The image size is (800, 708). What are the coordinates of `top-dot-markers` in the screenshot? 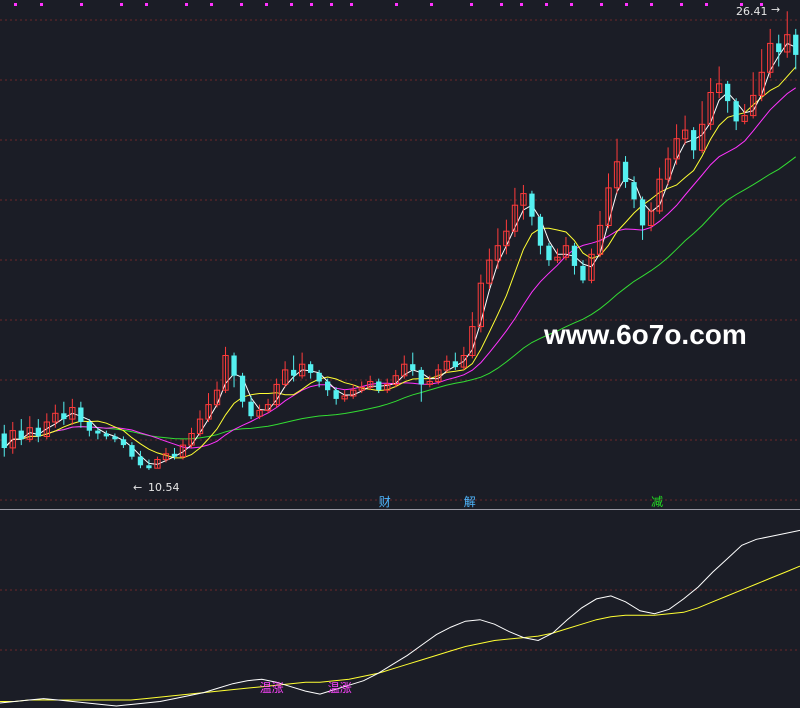 It's located at (388, 4).